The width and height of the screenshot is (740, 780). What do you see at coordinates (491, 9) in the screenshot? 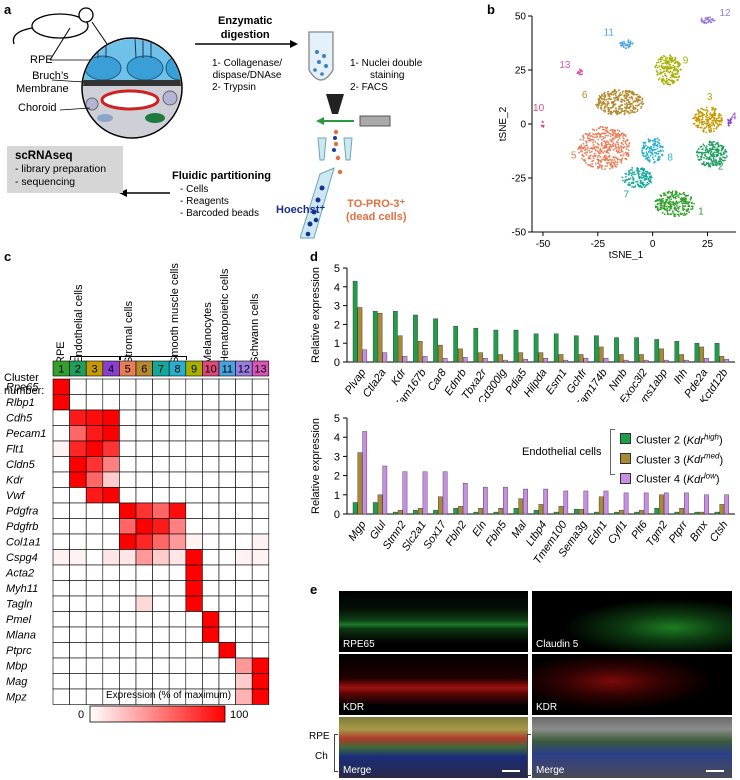
I see `panel-b-label: b` at bounding box center [491, 9].